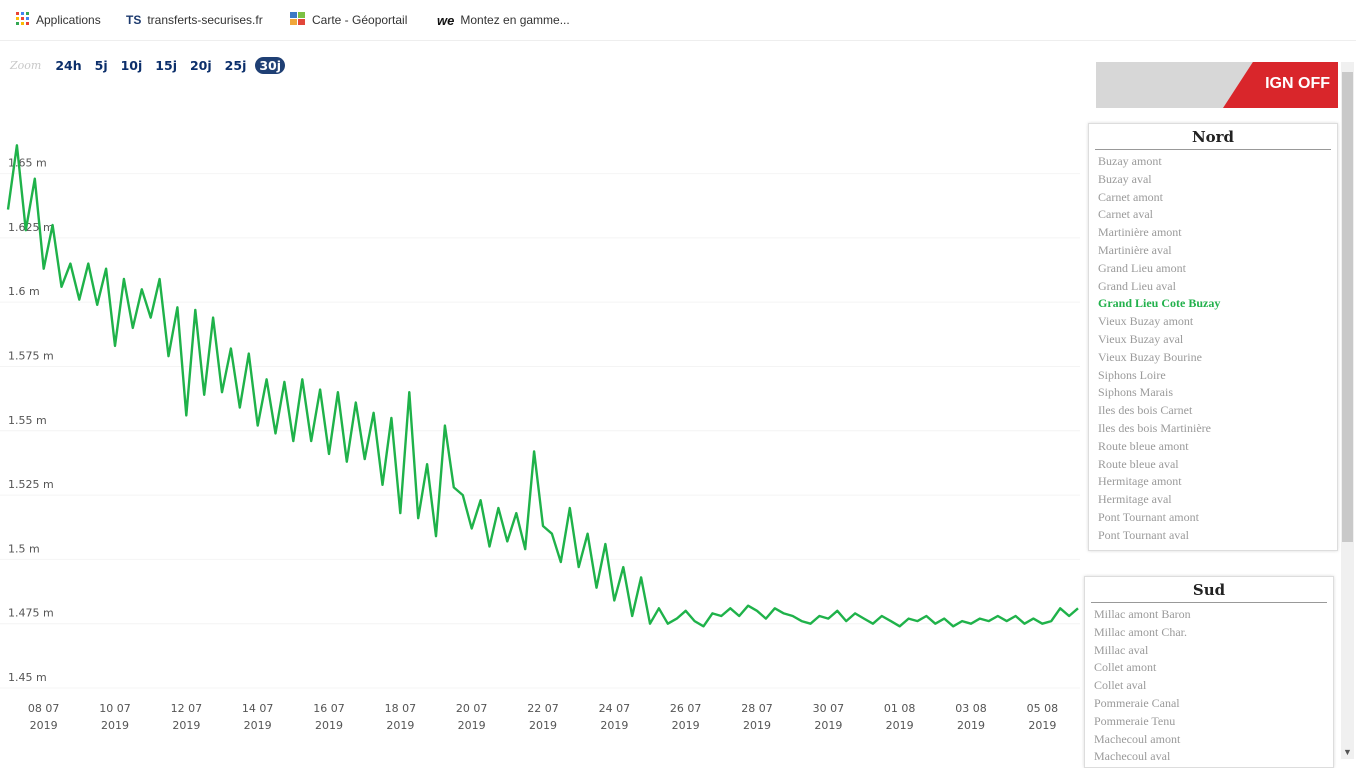  Describe the element at coordinates (68, 65) in the screenshot. I see `zoom-24h-button: 24h` at that location.